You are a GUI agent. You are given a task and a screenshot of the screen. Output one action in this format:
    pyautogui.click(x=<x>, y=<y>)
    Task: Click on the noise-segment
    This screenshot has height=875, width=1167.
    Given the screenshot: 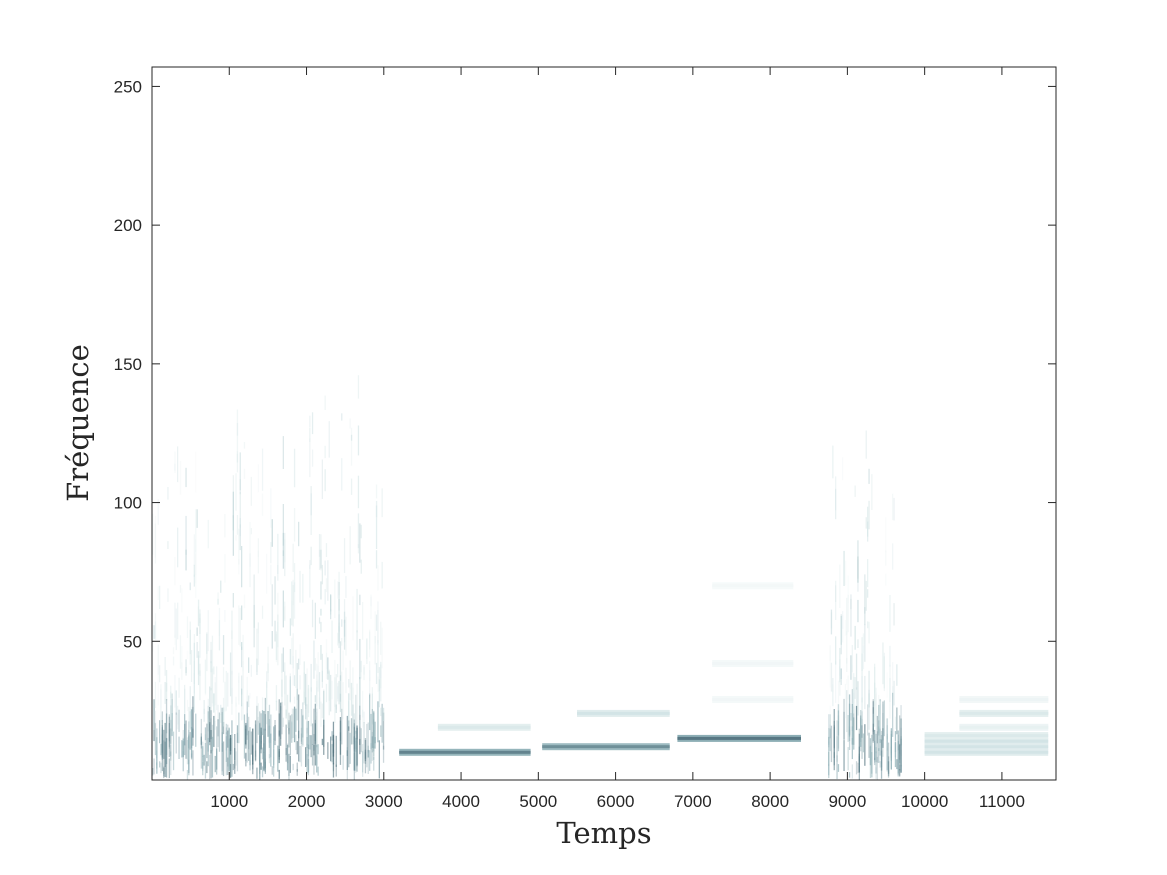 What is the action you would take?
    pyautogui.click(x=268, y=577)
    